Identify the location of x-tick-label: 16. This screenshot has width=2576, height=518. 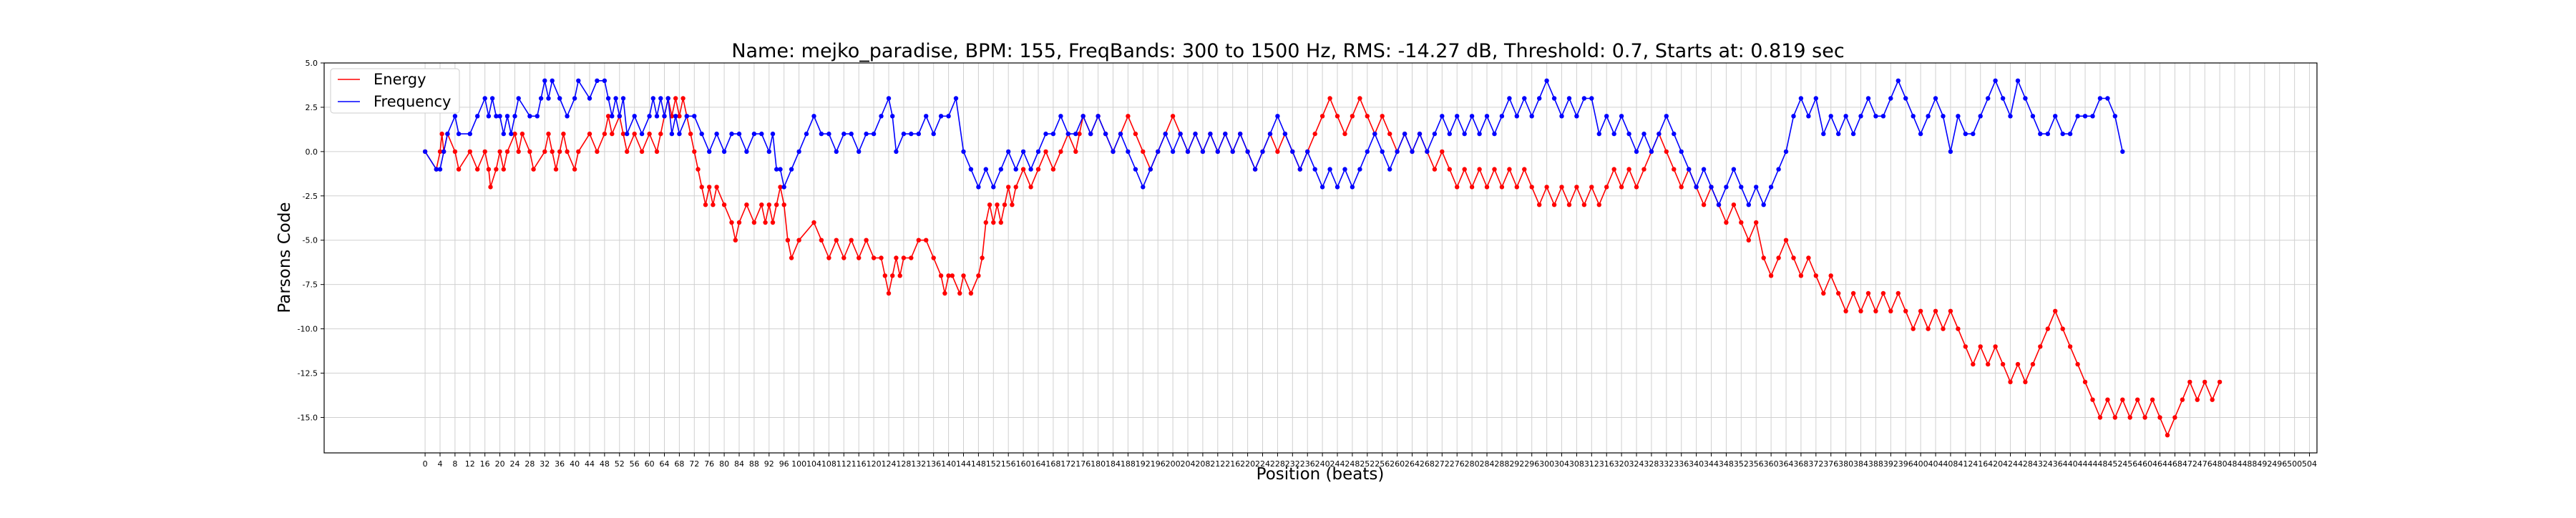
(485, 464).